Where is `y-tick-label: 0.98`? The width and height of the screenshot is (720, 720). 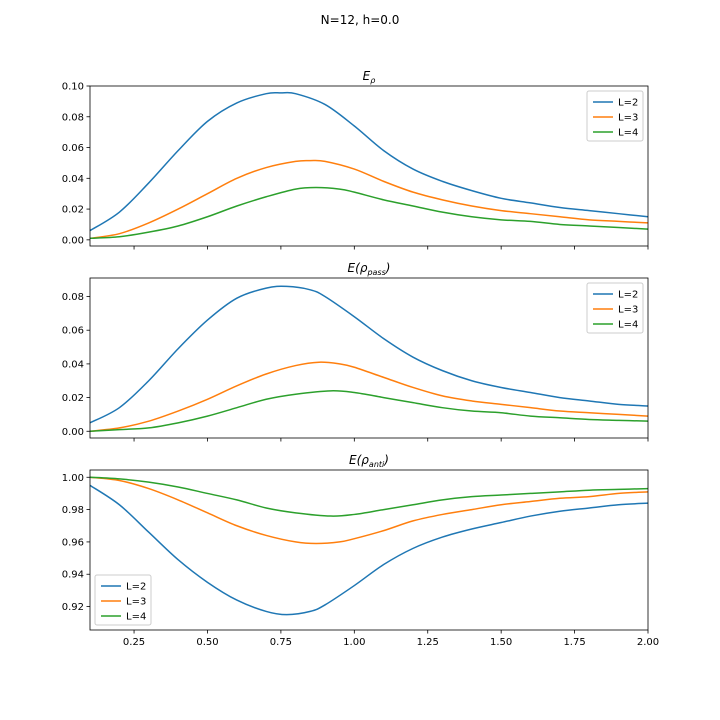
y-tick-label: 0.98 is located at coordinates (73, 510).